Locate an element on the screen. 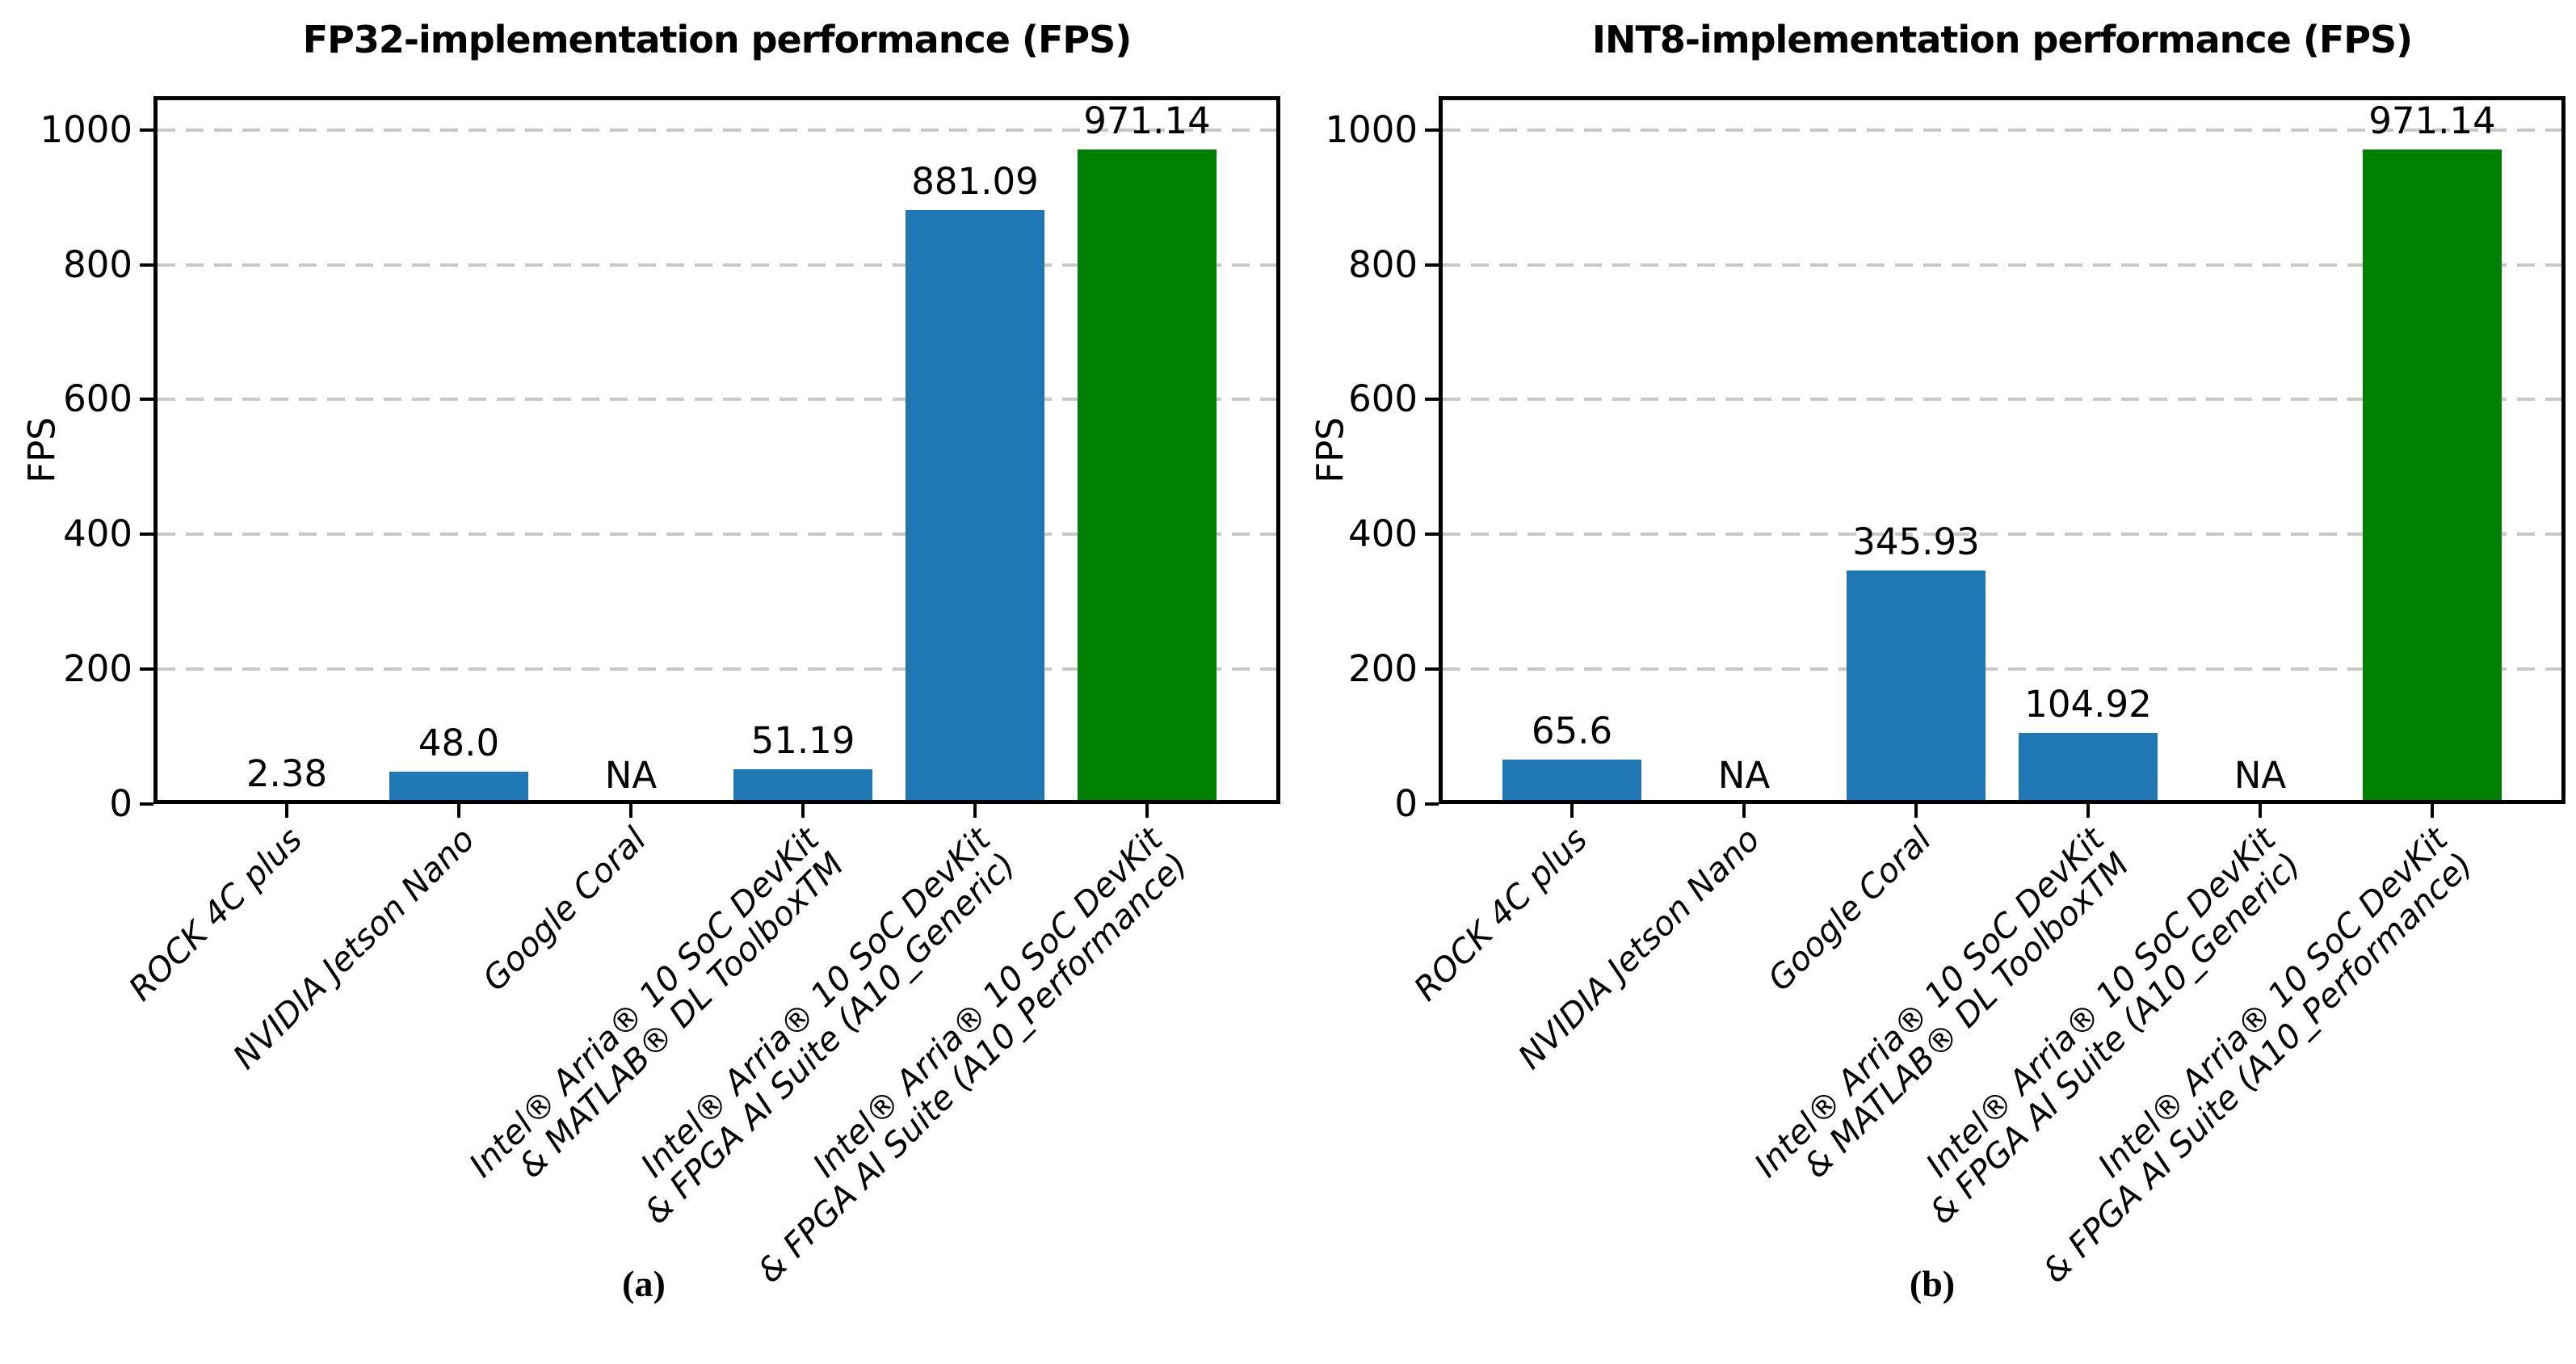 This screenshot has height=1364, width=2576. chart-title: FP32-implementation performance (FPS) is located at coordinates (718, 39).